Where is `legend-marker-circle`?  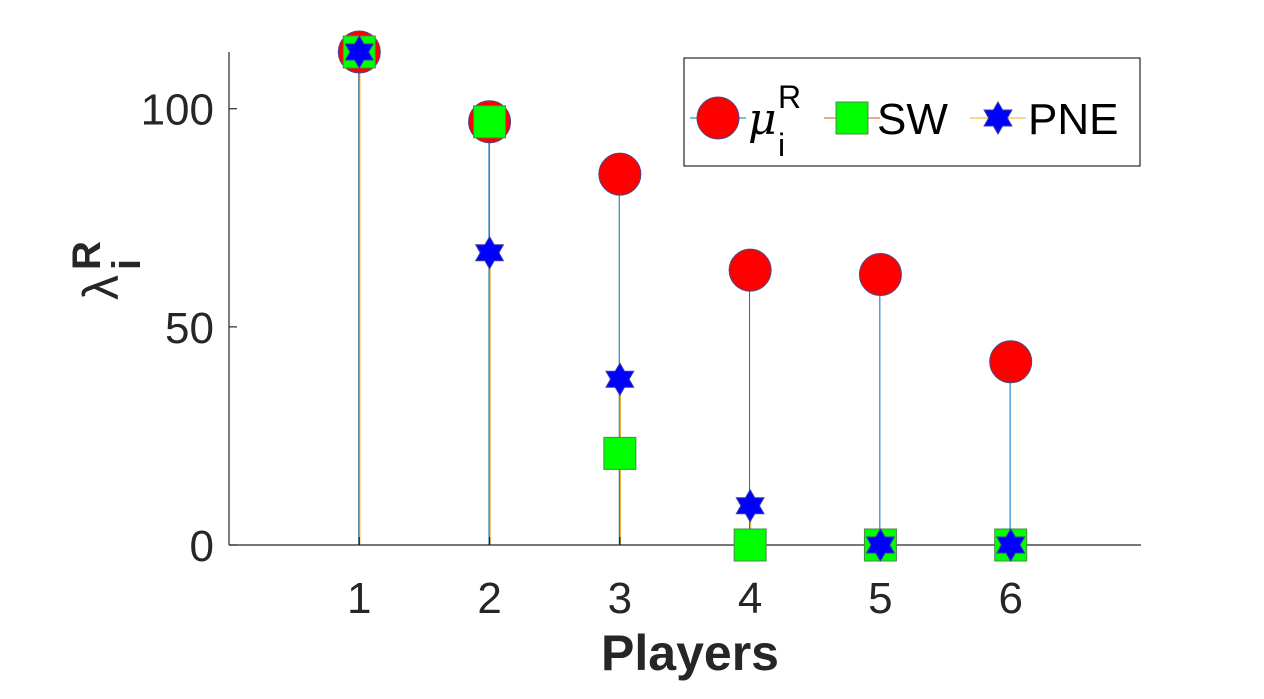 legend-marker-circle is located at coordinates (718, 118).